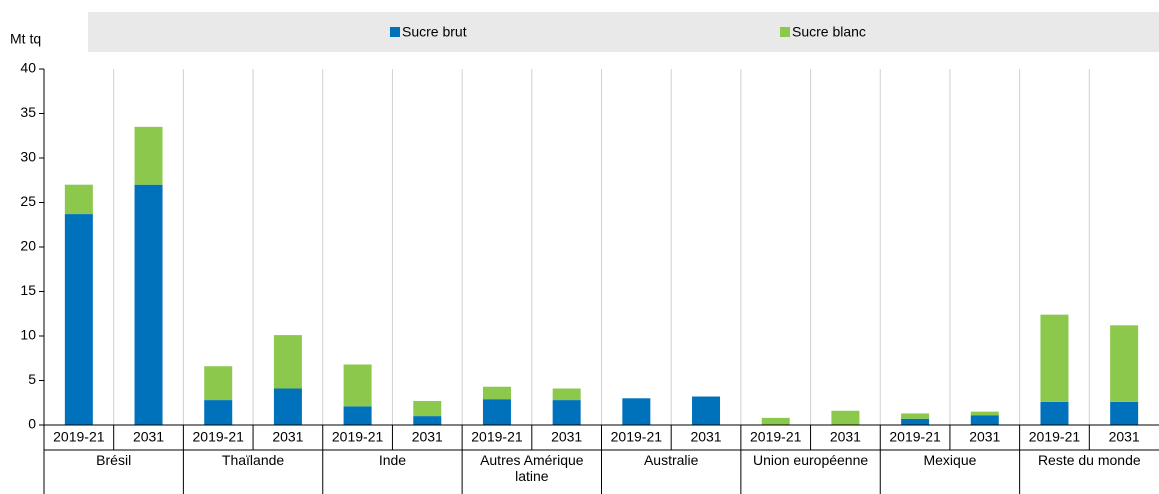 This screenshot has width=1159, height=494. Describe the element at coordinates (32, 424) in the screenshot. I see `y-tick-label: 0` at that location.